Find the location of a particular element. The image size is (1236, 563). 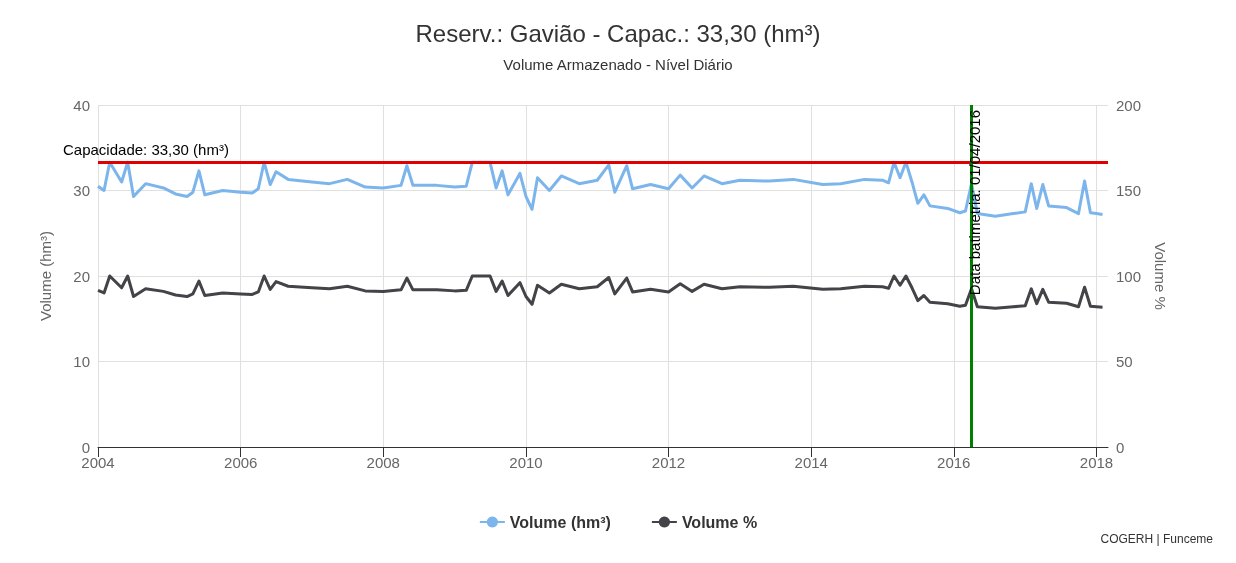

x-tick-label: 2012 is located at coordinates (668, 462).